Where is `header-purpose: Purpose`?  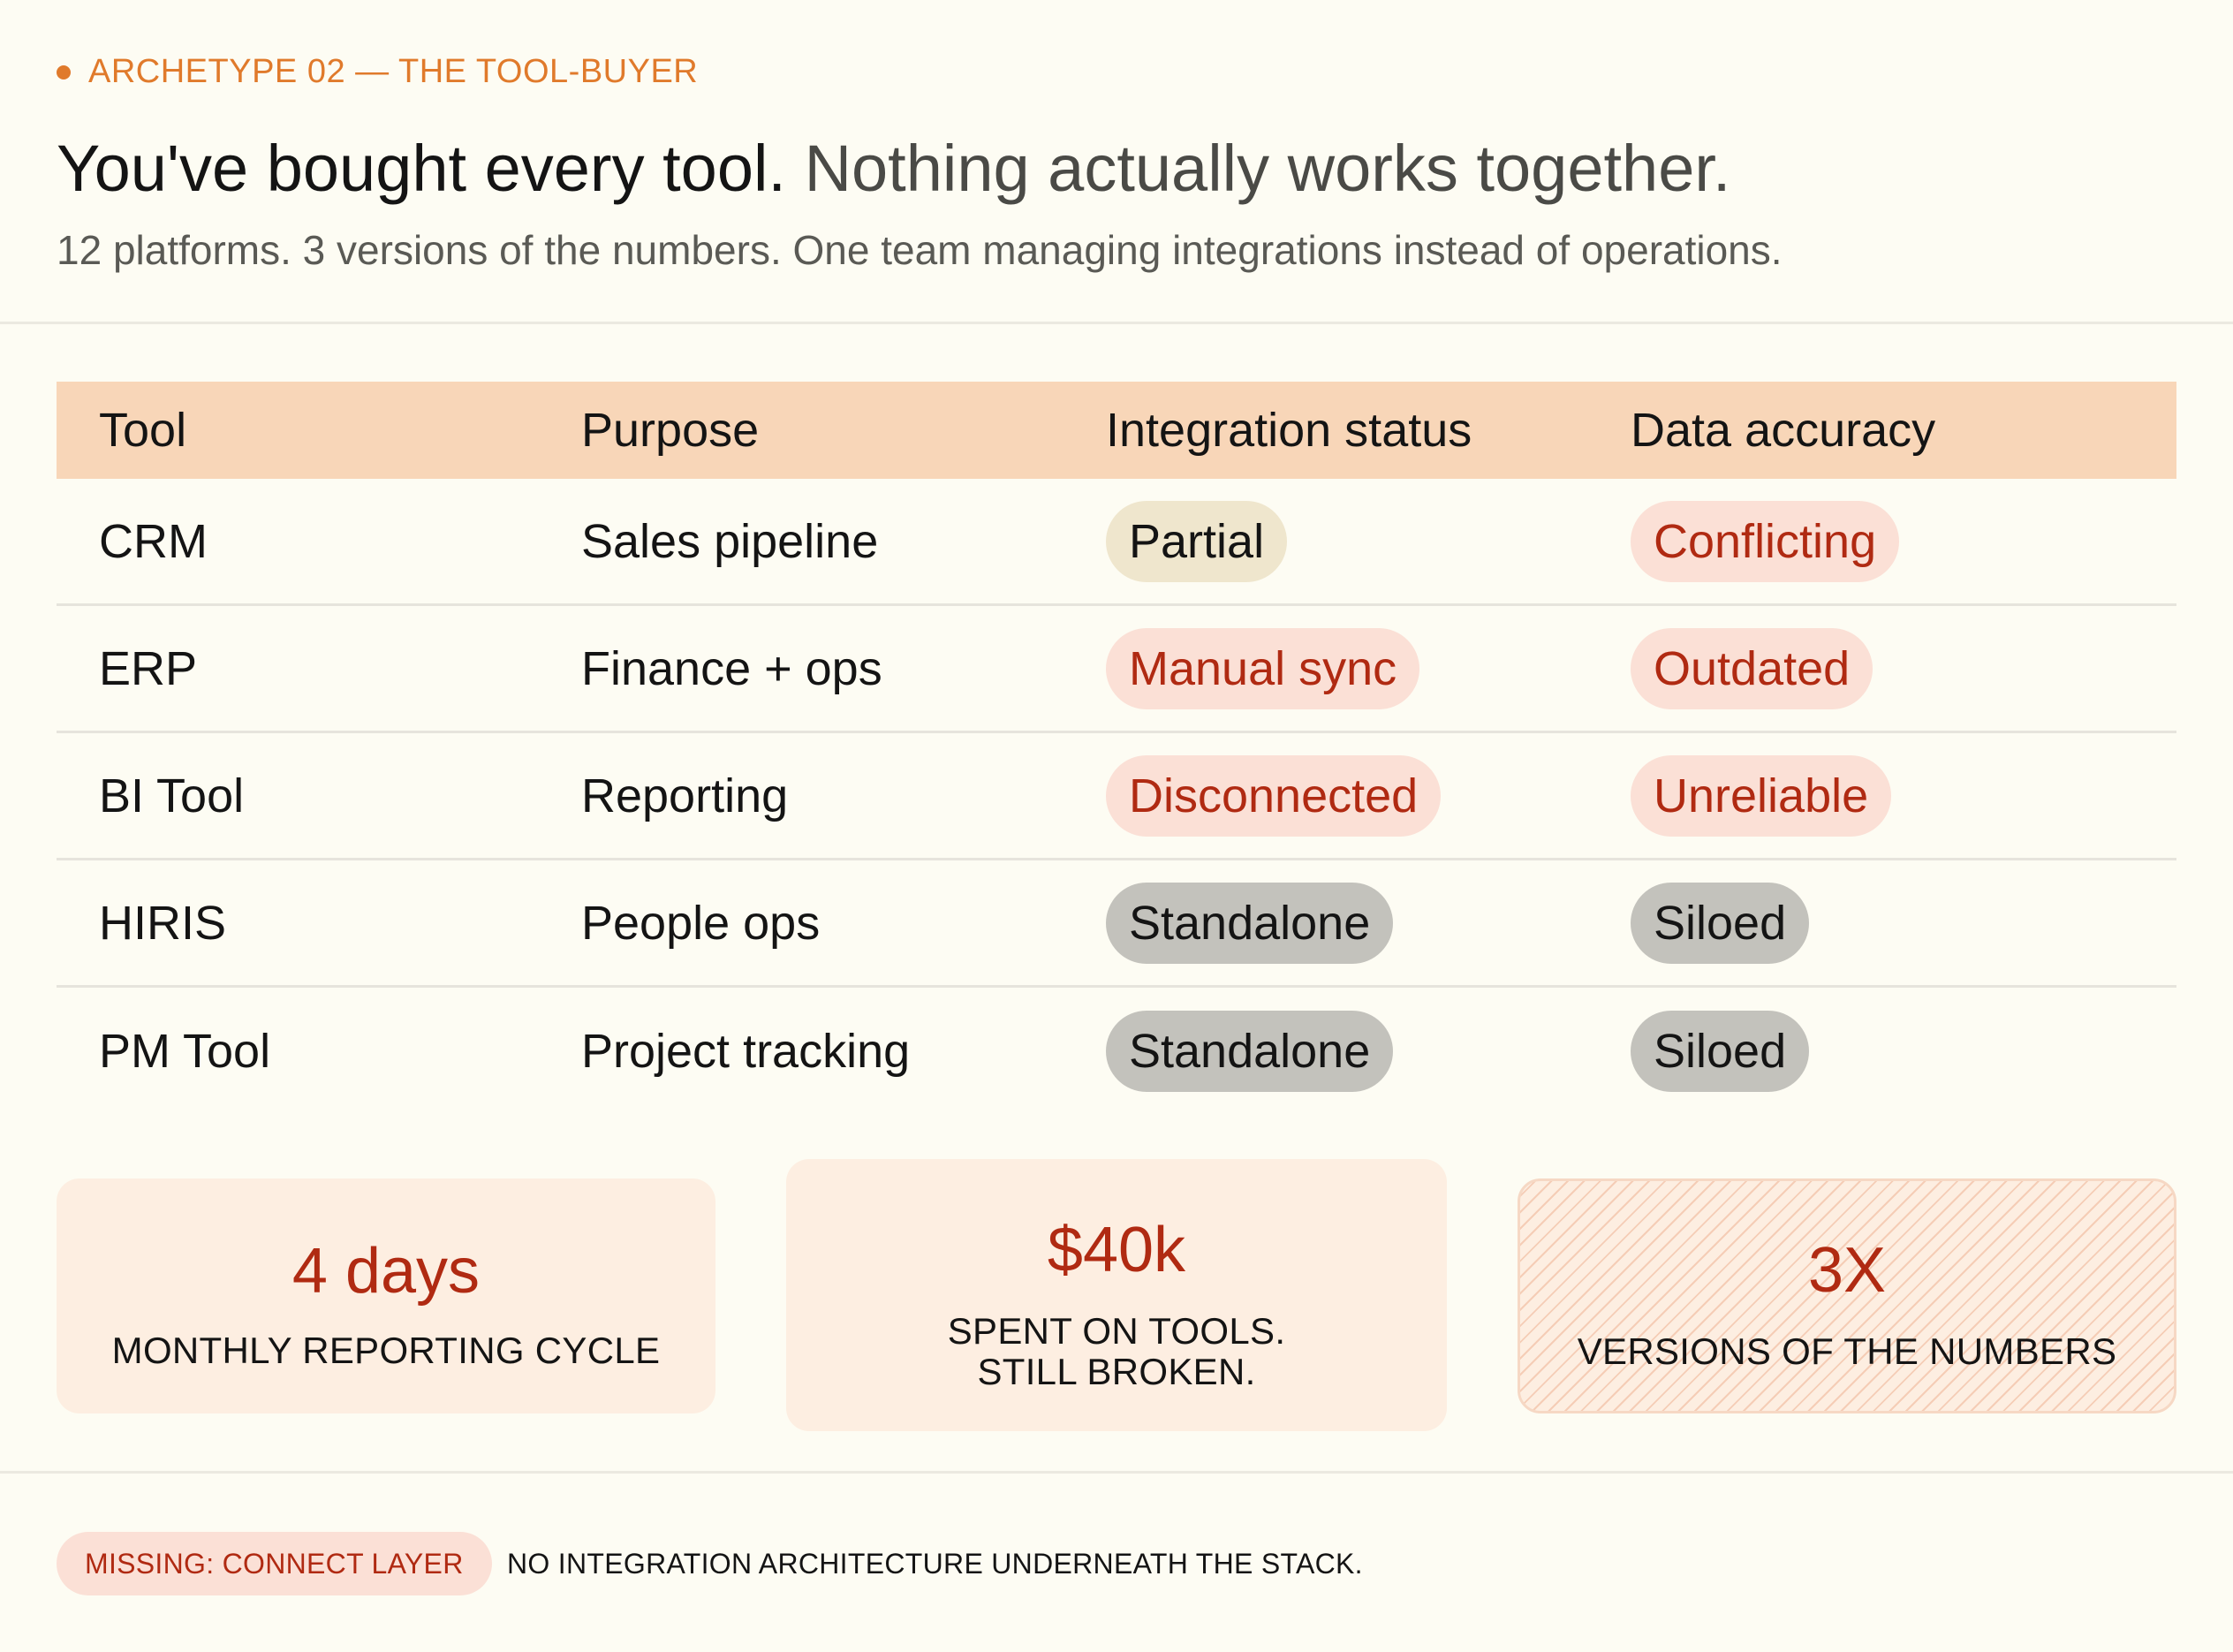 header-purpose: Purpose is located at coordinates (671, 430).